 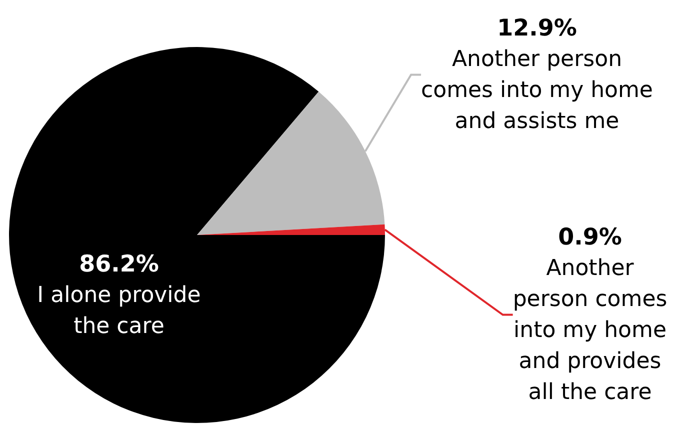 What do you see at coordinates (537, 90) in the screenshot?
I see `slice-label: Another person comes into my home and assists me` at bounding box center [537, 90].